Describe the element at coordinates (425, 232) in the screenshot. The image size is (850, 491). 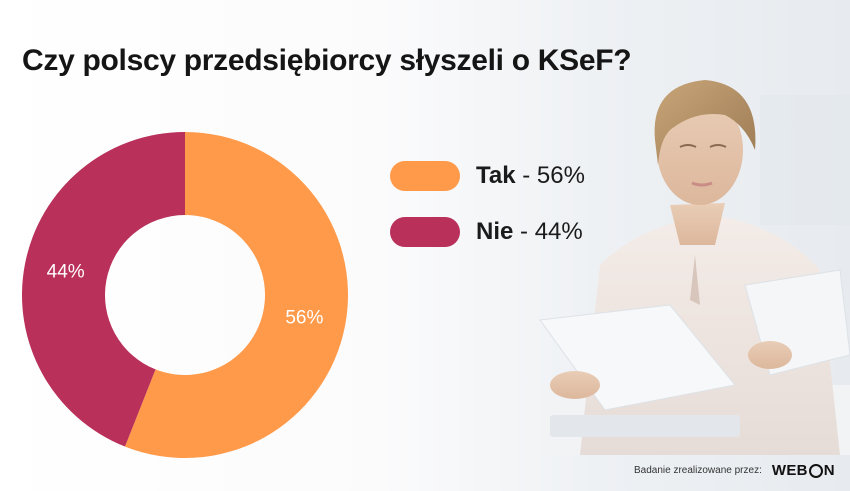
I see `legend-swatch-nie` at that location.